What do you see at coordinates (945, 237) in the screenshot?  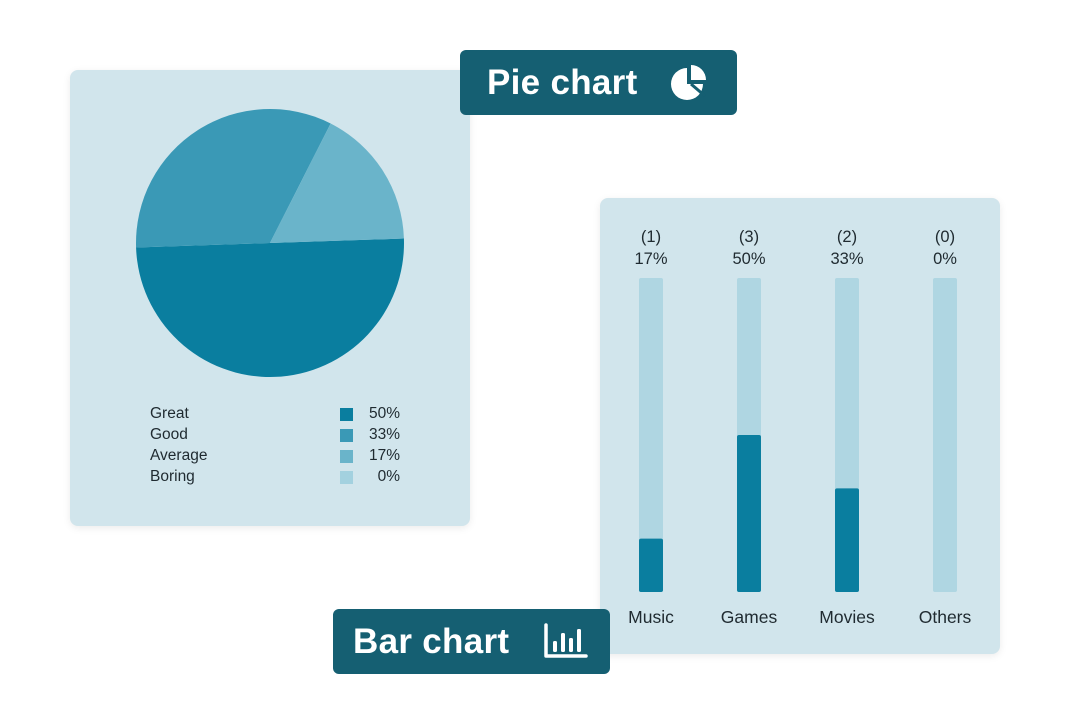 I see `bar-count-label-others: (0)` at bounding box center [945, 237].